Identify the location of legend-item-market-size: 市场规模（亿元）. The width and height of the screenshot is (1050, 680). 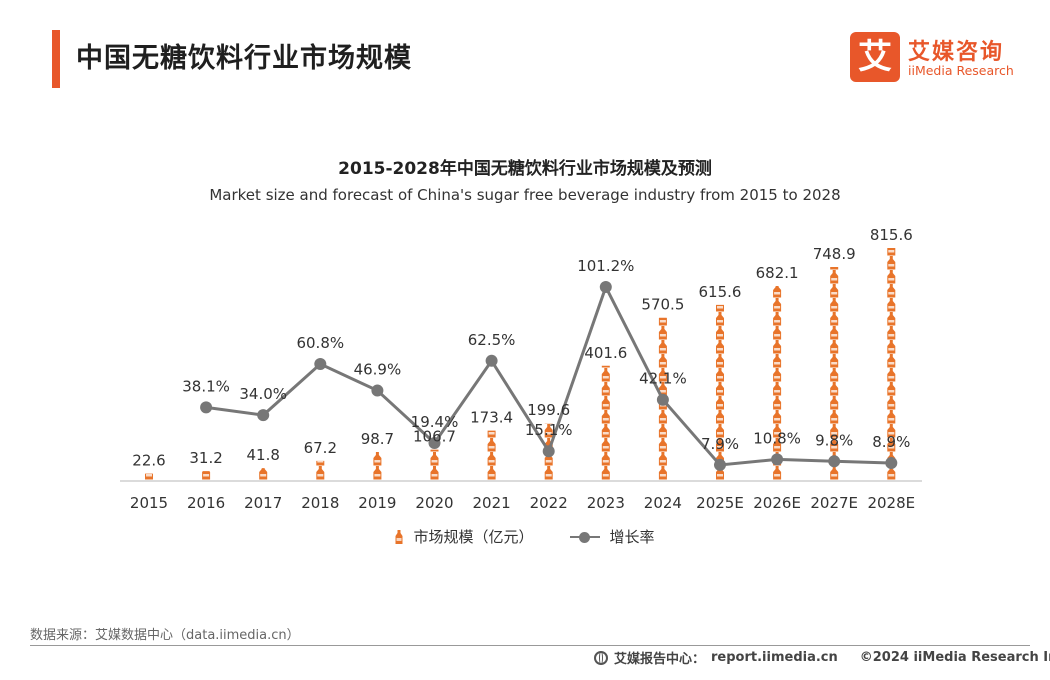
(464, 536).